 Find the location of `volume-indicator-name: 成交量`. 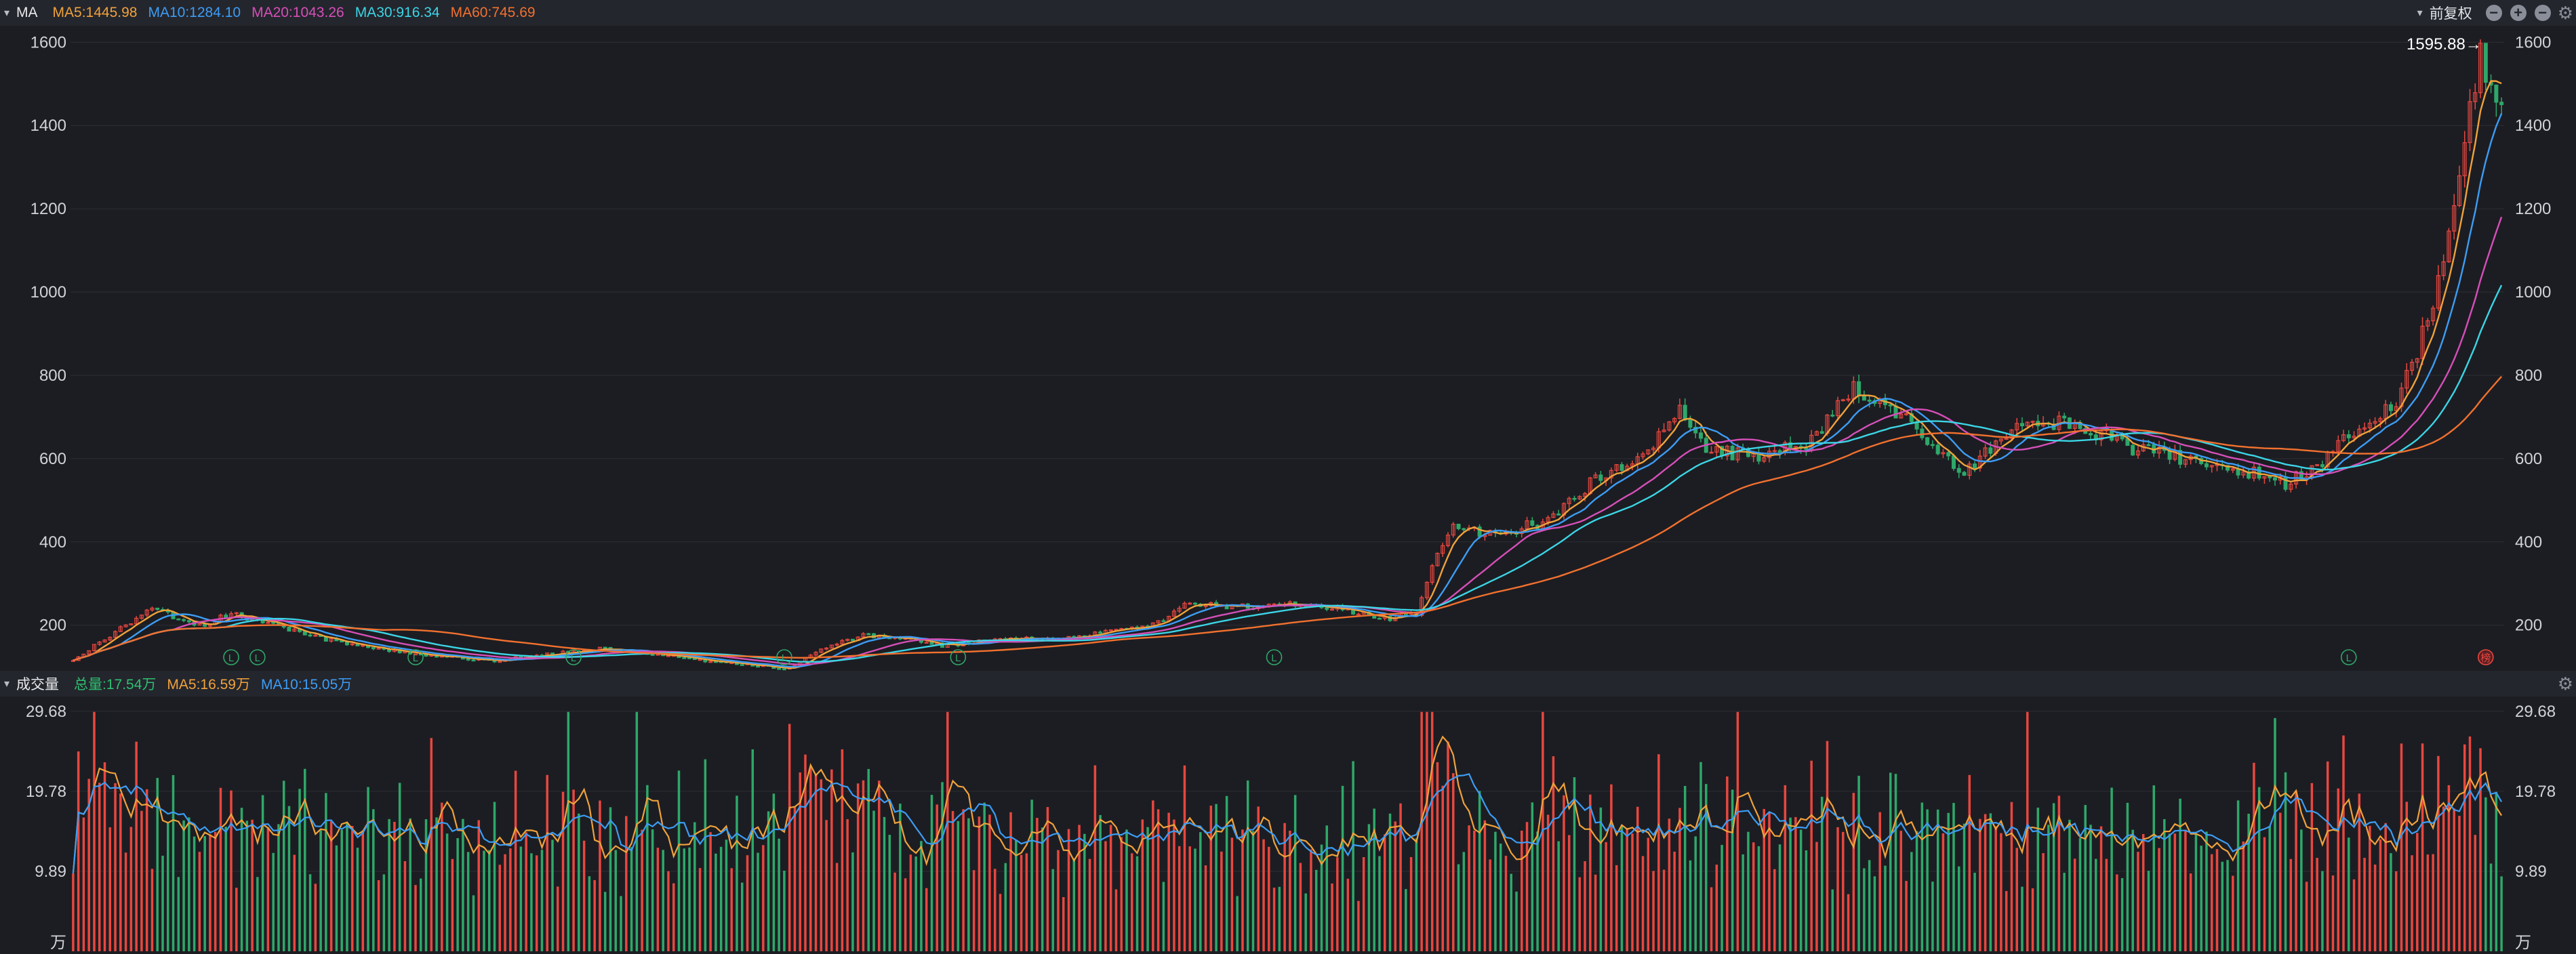

volume-indicator-name: 成交量 is located at coordinates (38, 685).